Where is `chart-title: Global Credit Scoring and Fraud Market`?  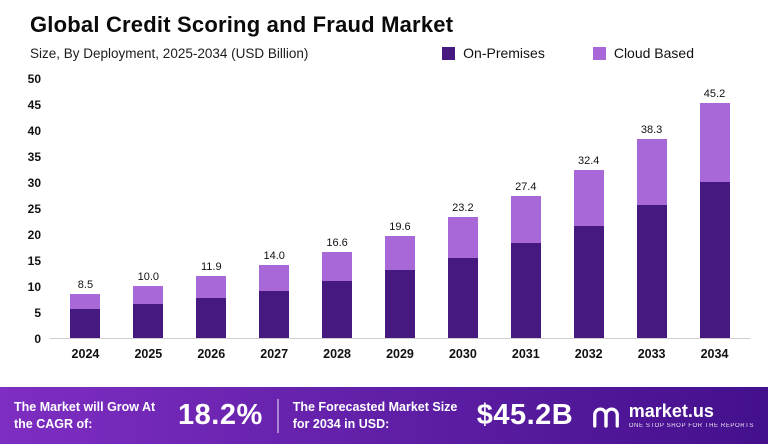 chart-title: Global Credit Scoring and Fraud Market is located at coordinates (242, 24).